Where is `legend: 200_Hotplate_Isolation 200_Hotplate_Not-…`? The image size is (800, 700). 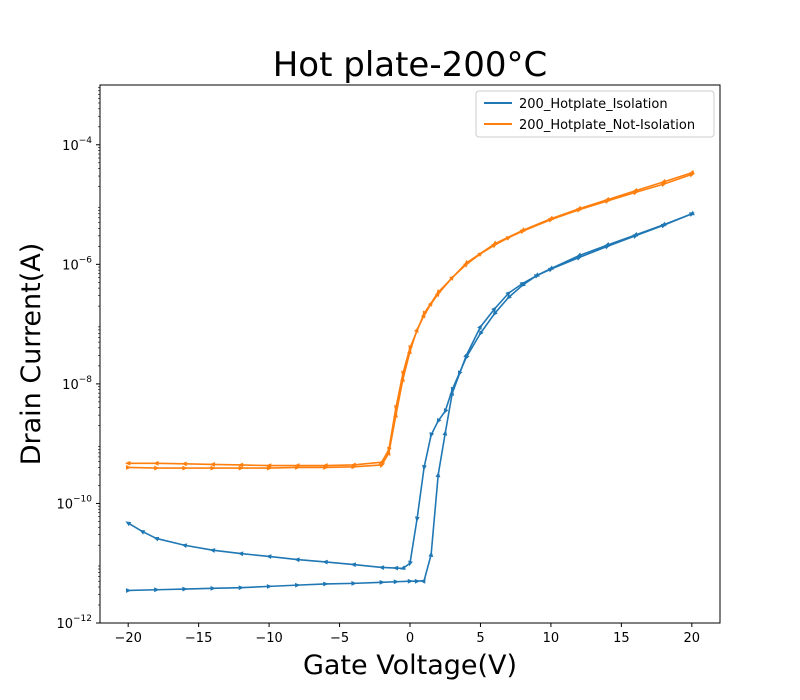
legend: 200_Hotplate_Isolation 200_Hotplate_Not-… is located at coordinates (595, 114).